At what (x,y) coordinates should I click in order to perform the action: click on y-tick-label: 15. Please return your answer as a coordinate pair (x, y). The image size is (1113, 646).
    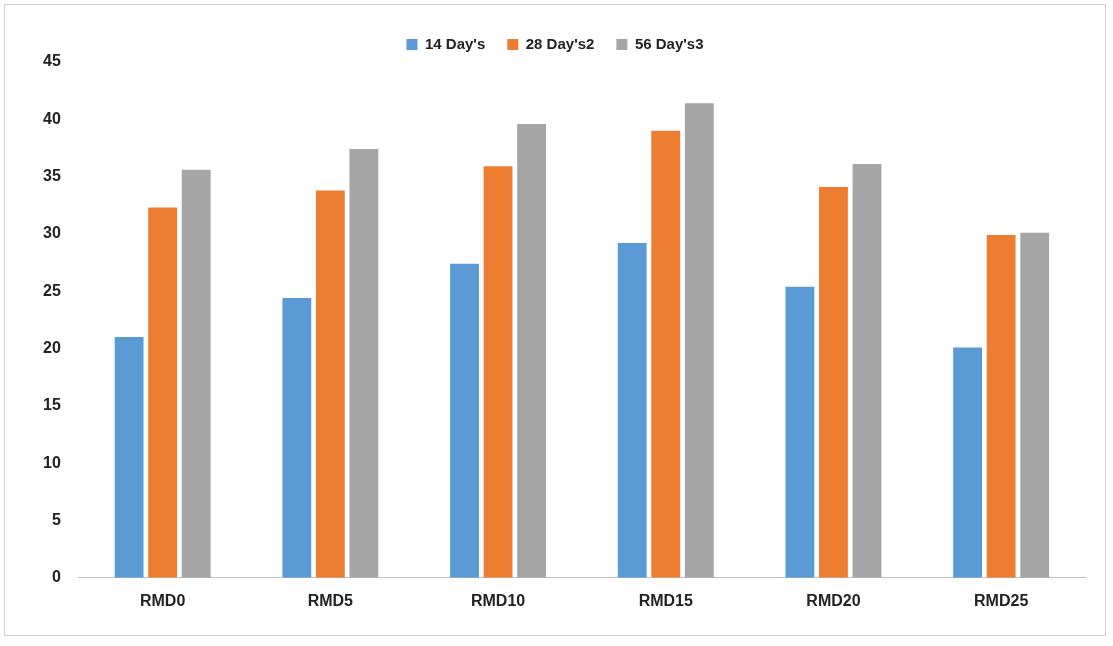
    Looking at the image, I should click on (52, 405).